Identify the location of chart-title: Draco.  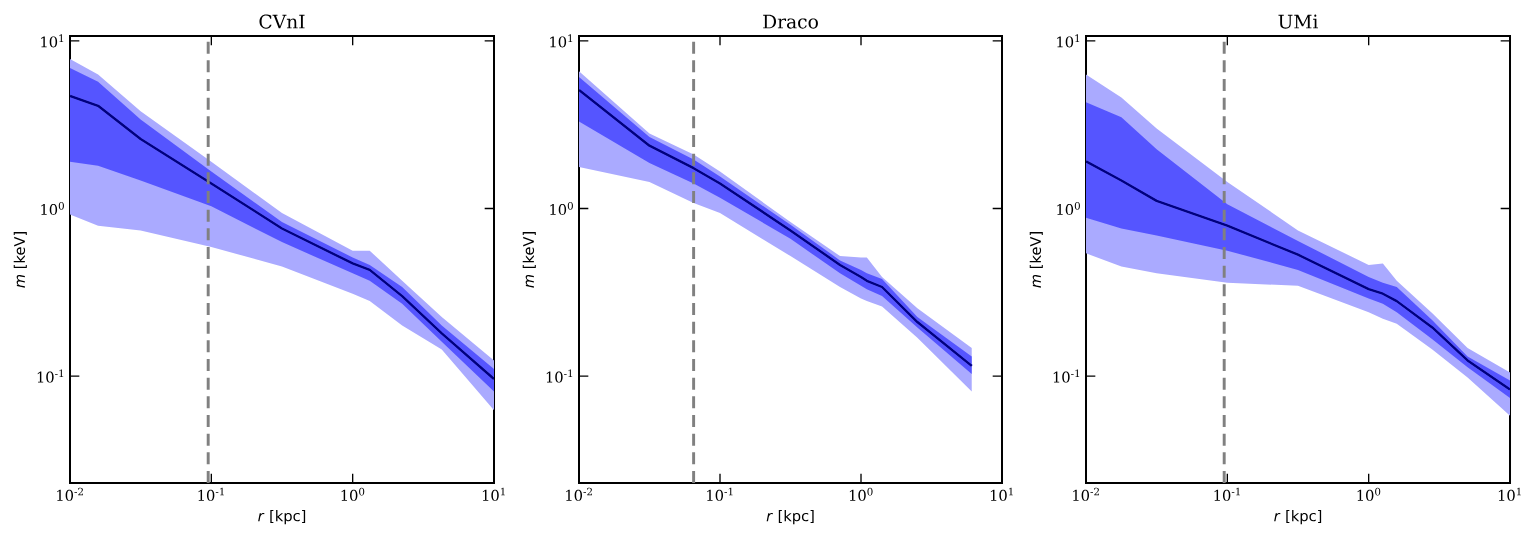
(790, 21).